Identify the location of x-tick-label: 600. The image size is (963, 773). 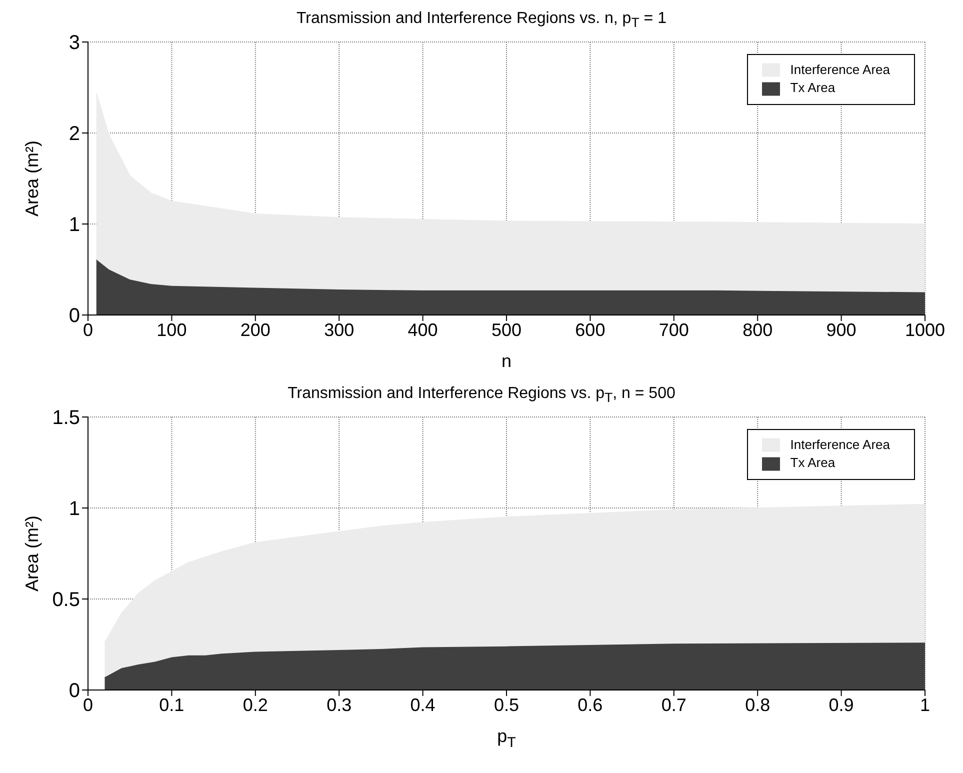
(590, 330).